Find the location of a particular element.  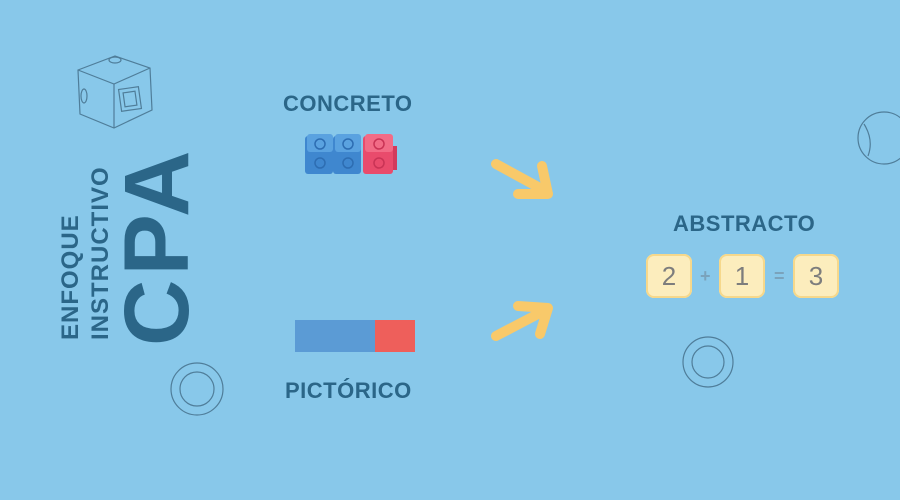

pictorial-label: PICTÓRICO is located at coordinates (348, 390).